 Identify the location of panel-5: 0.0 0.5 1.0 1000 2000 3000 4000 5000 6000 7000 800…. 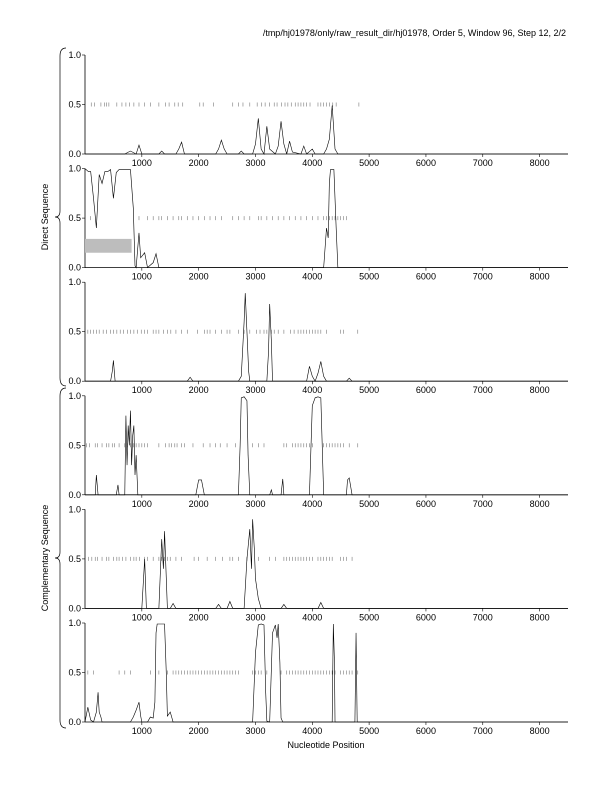
(318, 563).